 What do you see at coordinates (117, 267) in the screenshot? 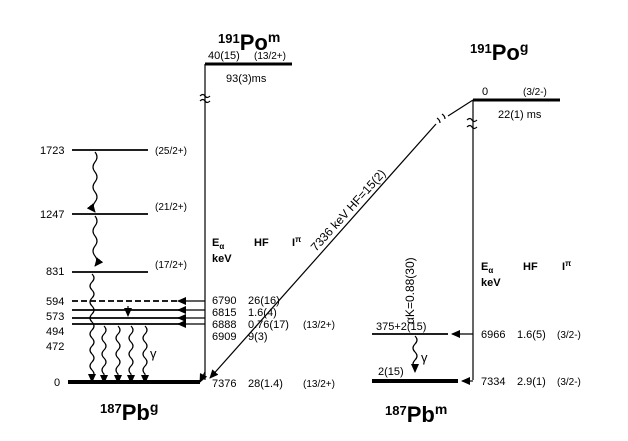
I see `pb-g-gamma-cascade` at bounding box center [117, 267].